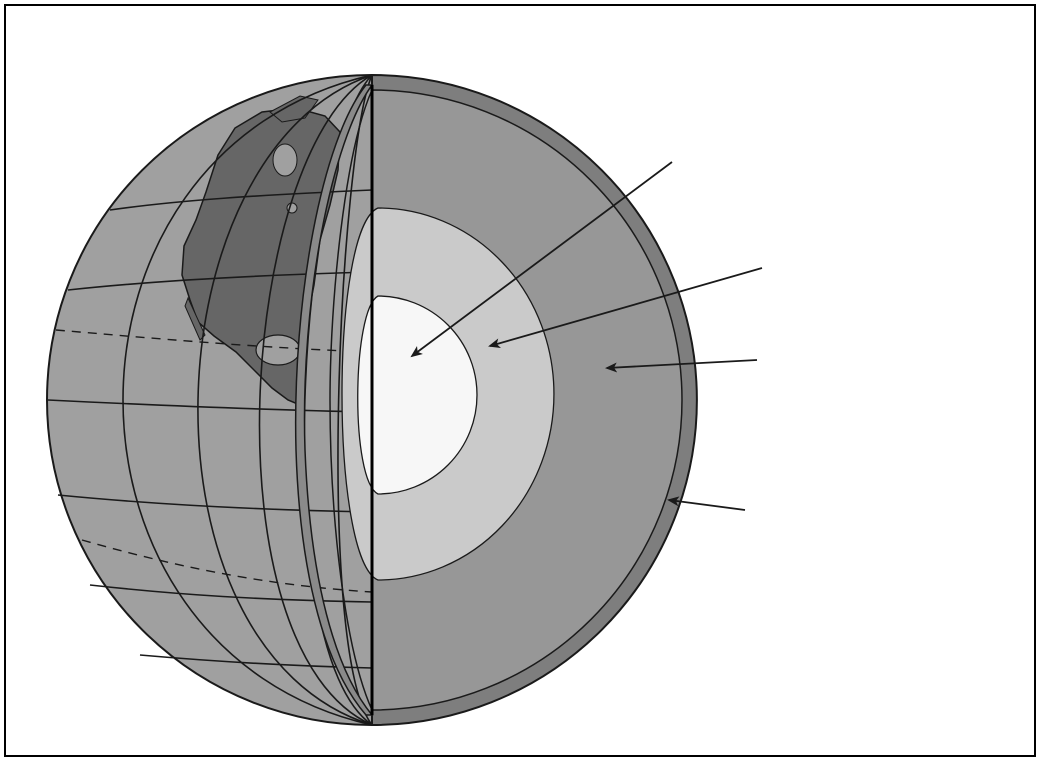 This screenshot has height=762, width=1040. Describe the element at coordinates (285, 160) in the screenshot. I see `hudson-bay` at that location.